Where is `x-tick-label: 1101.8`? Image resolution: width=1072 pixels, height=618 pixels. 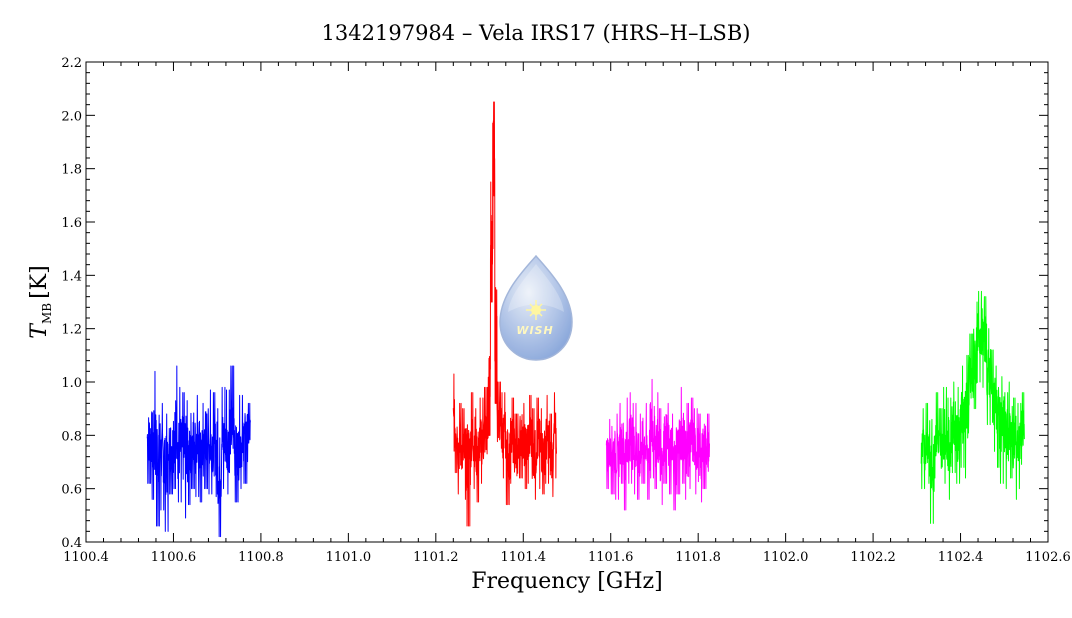
x-tick-label: 1101.8 is located at coordinates (698, 557).